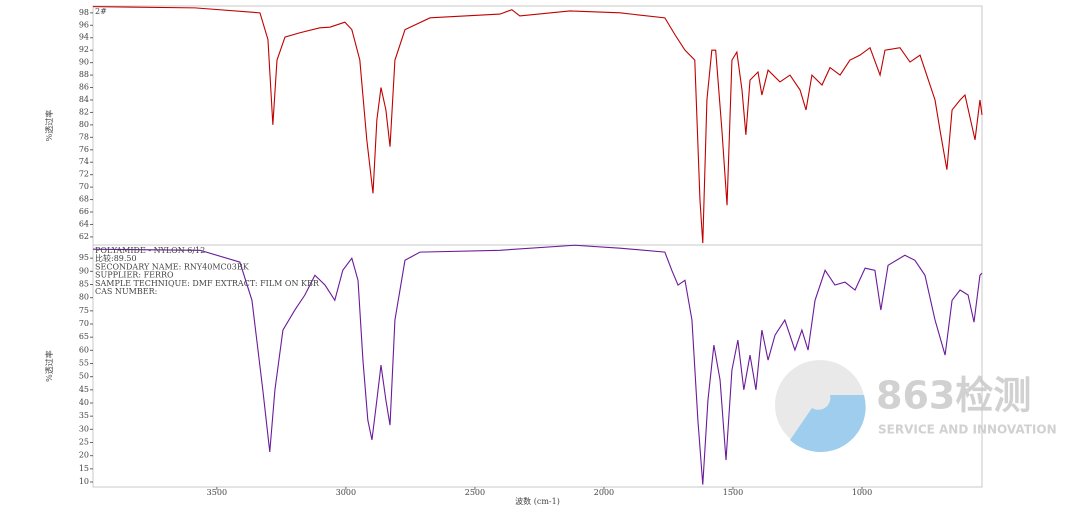 The height and width of the screenshot is (508, 1076). Describe the element at coordinates (84, 74) in the screenshot. I see `y-tick-label: 88` at that location.